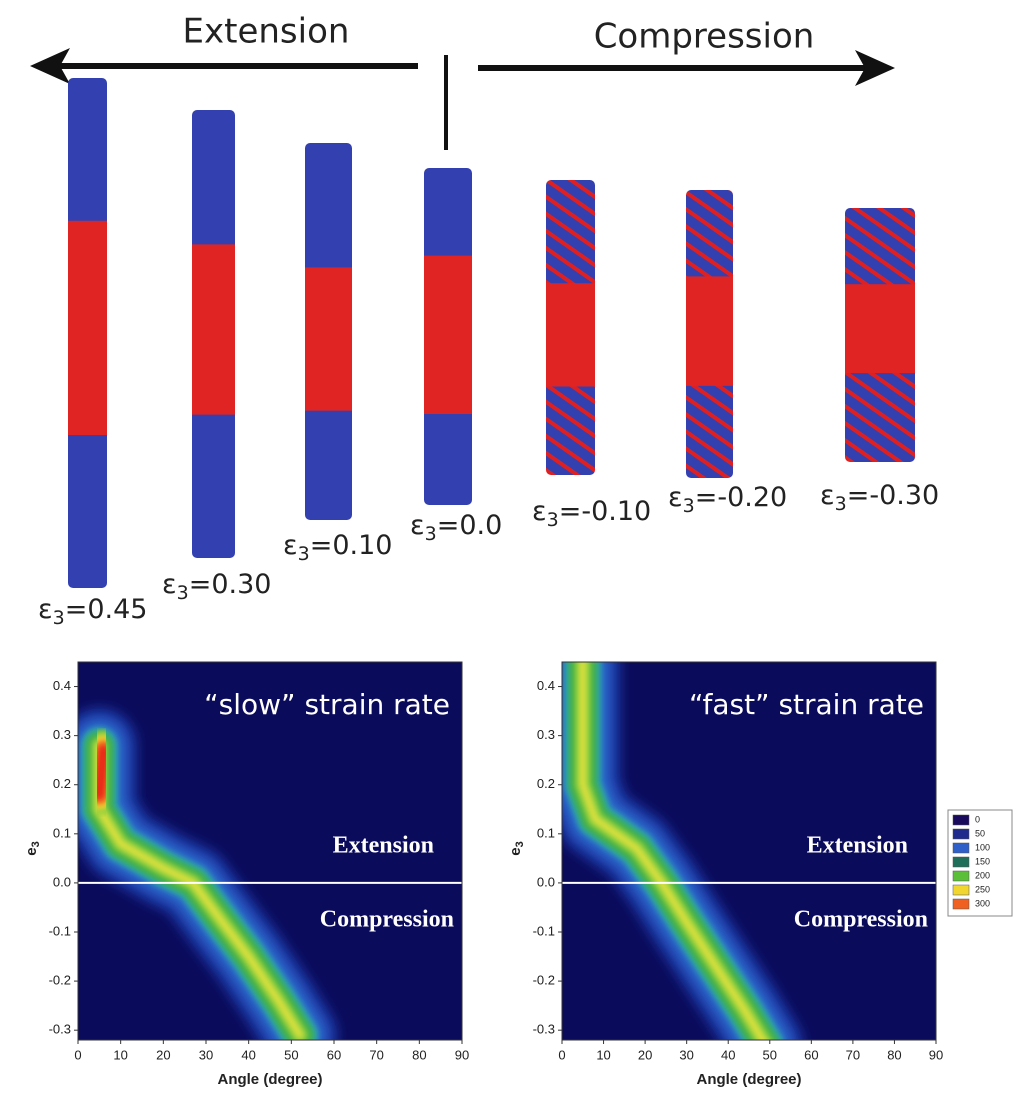 Image resolution: width=1013 pixels, height=1102 pixels. What do you see at coordinates (327, 704) in the screenshot?
I see `annotation: “slow” strain rate` at bounding box center [327, 704].